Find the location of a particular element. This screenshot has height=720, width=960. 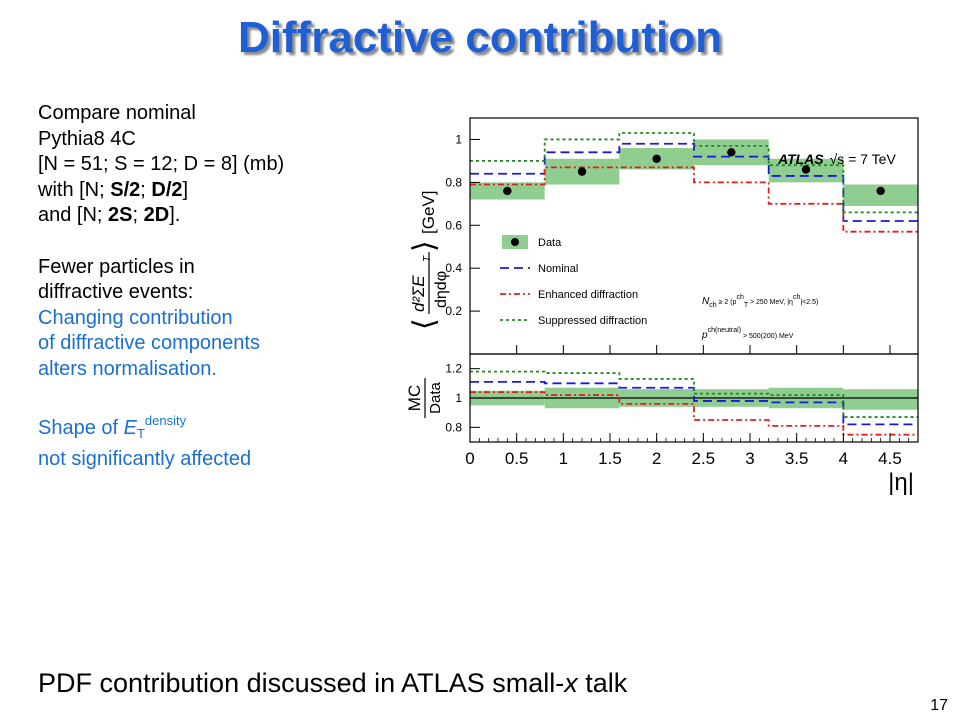

text-line: Pythia8 4C is located at coordinates (87, 138).